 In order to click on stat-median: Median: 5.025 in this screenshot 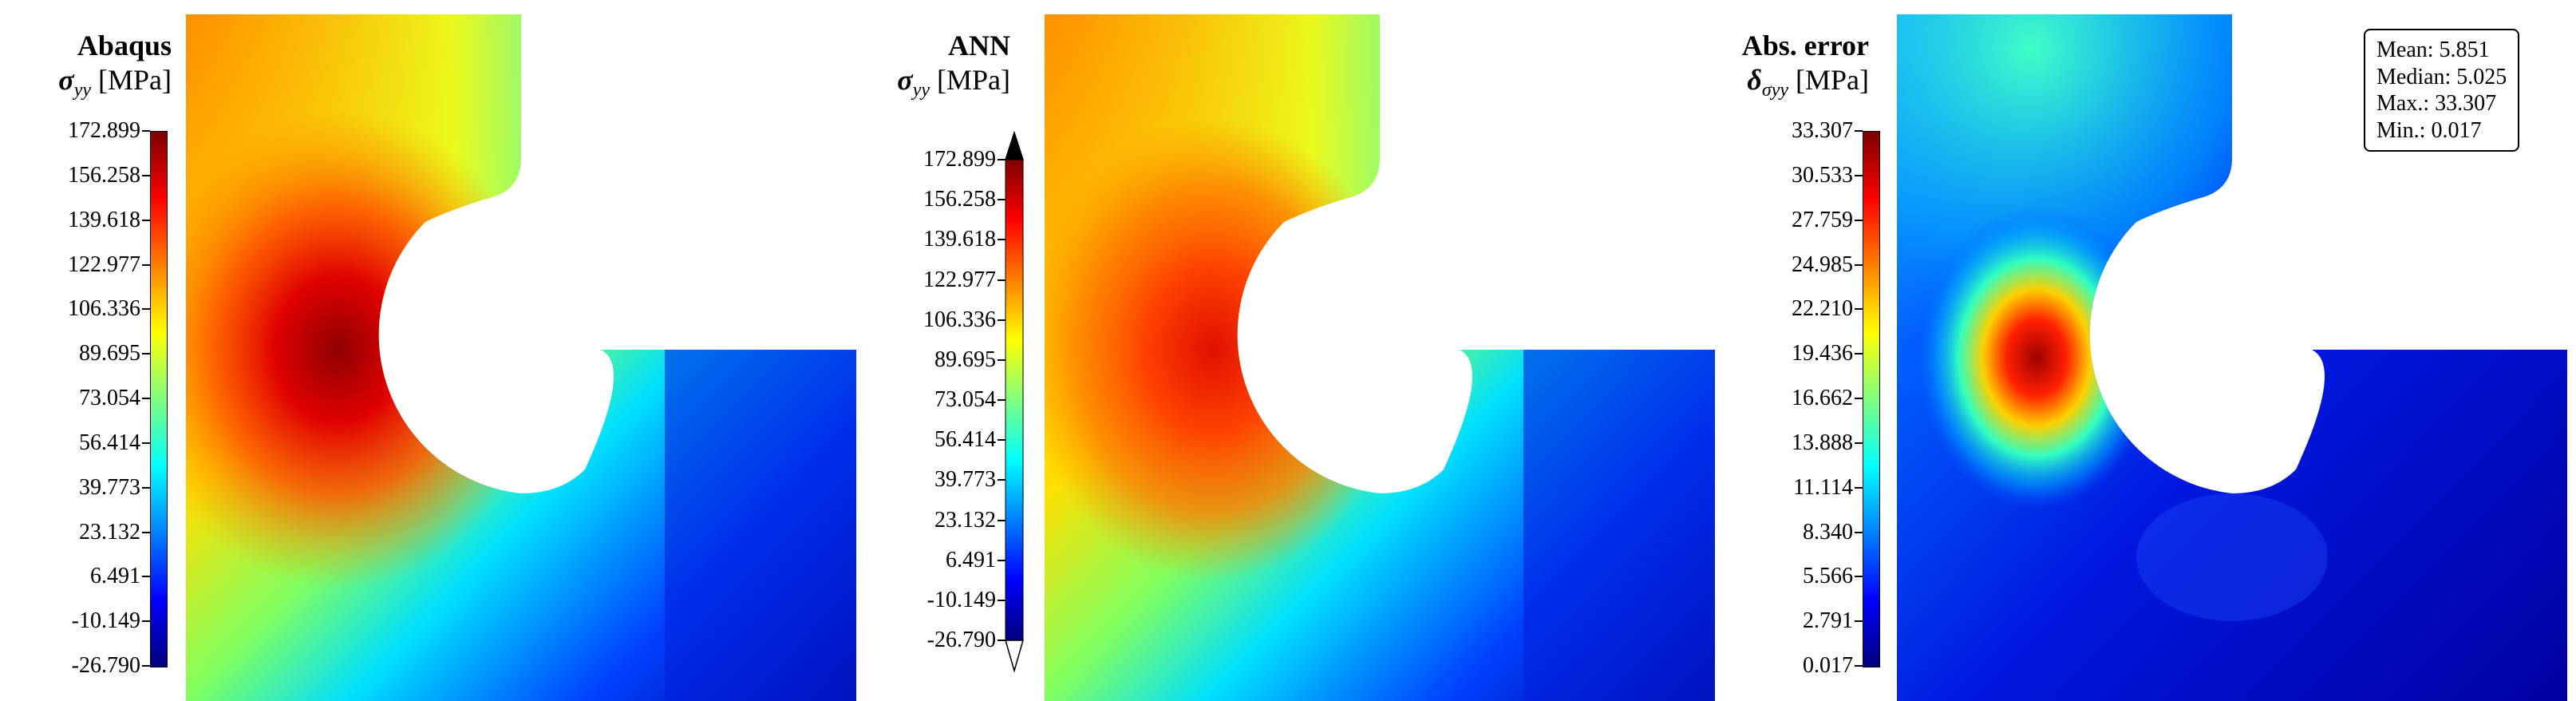, I will do `click(2441, 77)`.